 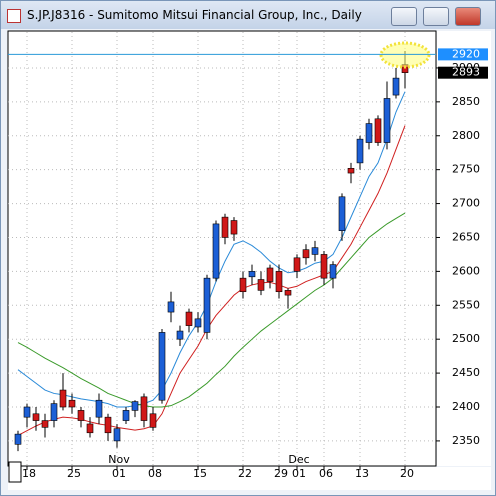 I want to click on x-tick-label: 15, so click(x=200, y=473).